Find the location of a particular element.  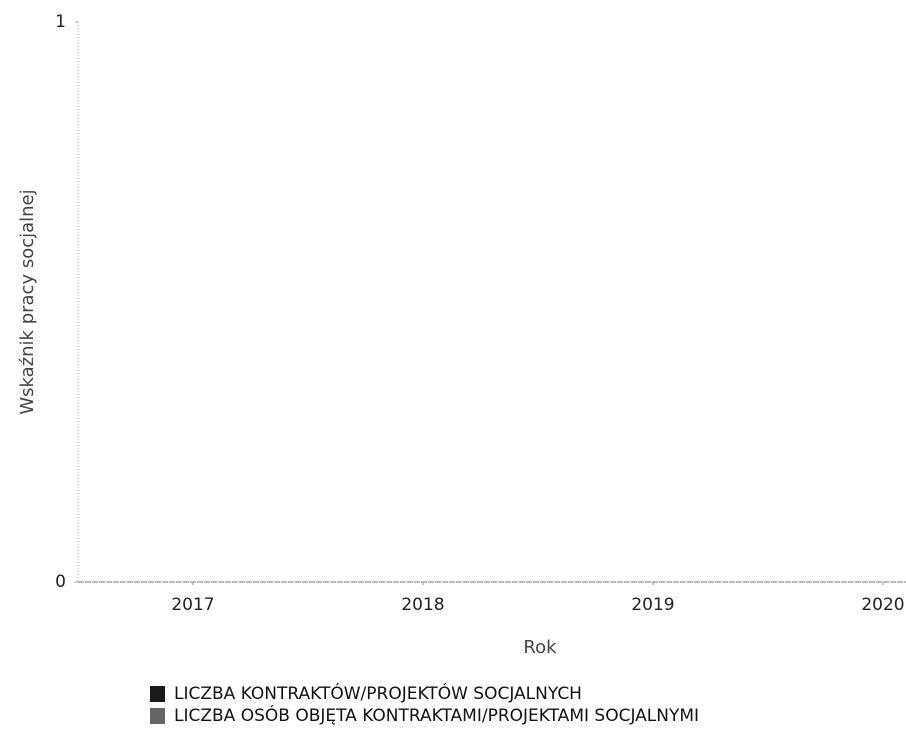

x-tick-label: 2018 is located at coordinates (422, 605).